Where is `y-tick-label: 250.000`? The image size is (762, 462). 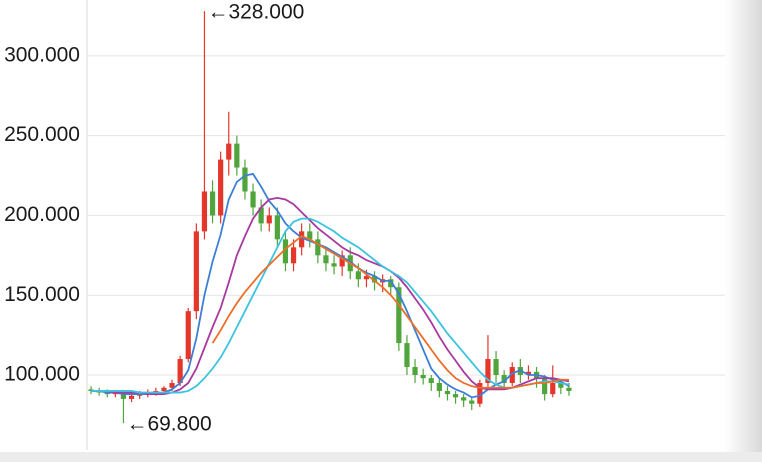
y-tick-label: 250.000 is located at coordinates (42, 134).